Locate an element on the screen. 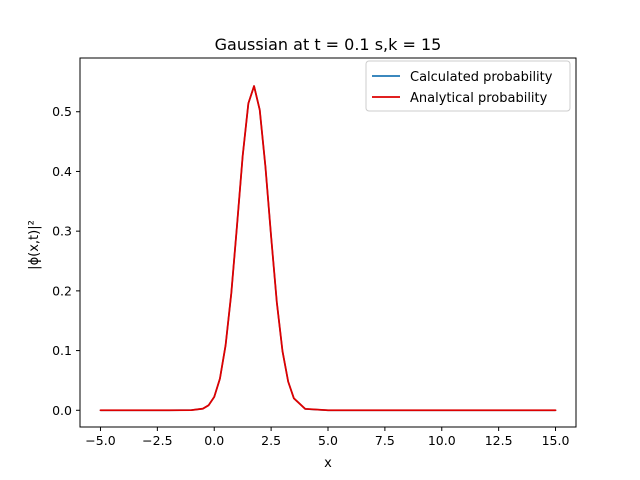 This screenshot has width=640, height=480. y-tick-label: 0.5 is located at coordinates (62, 111).